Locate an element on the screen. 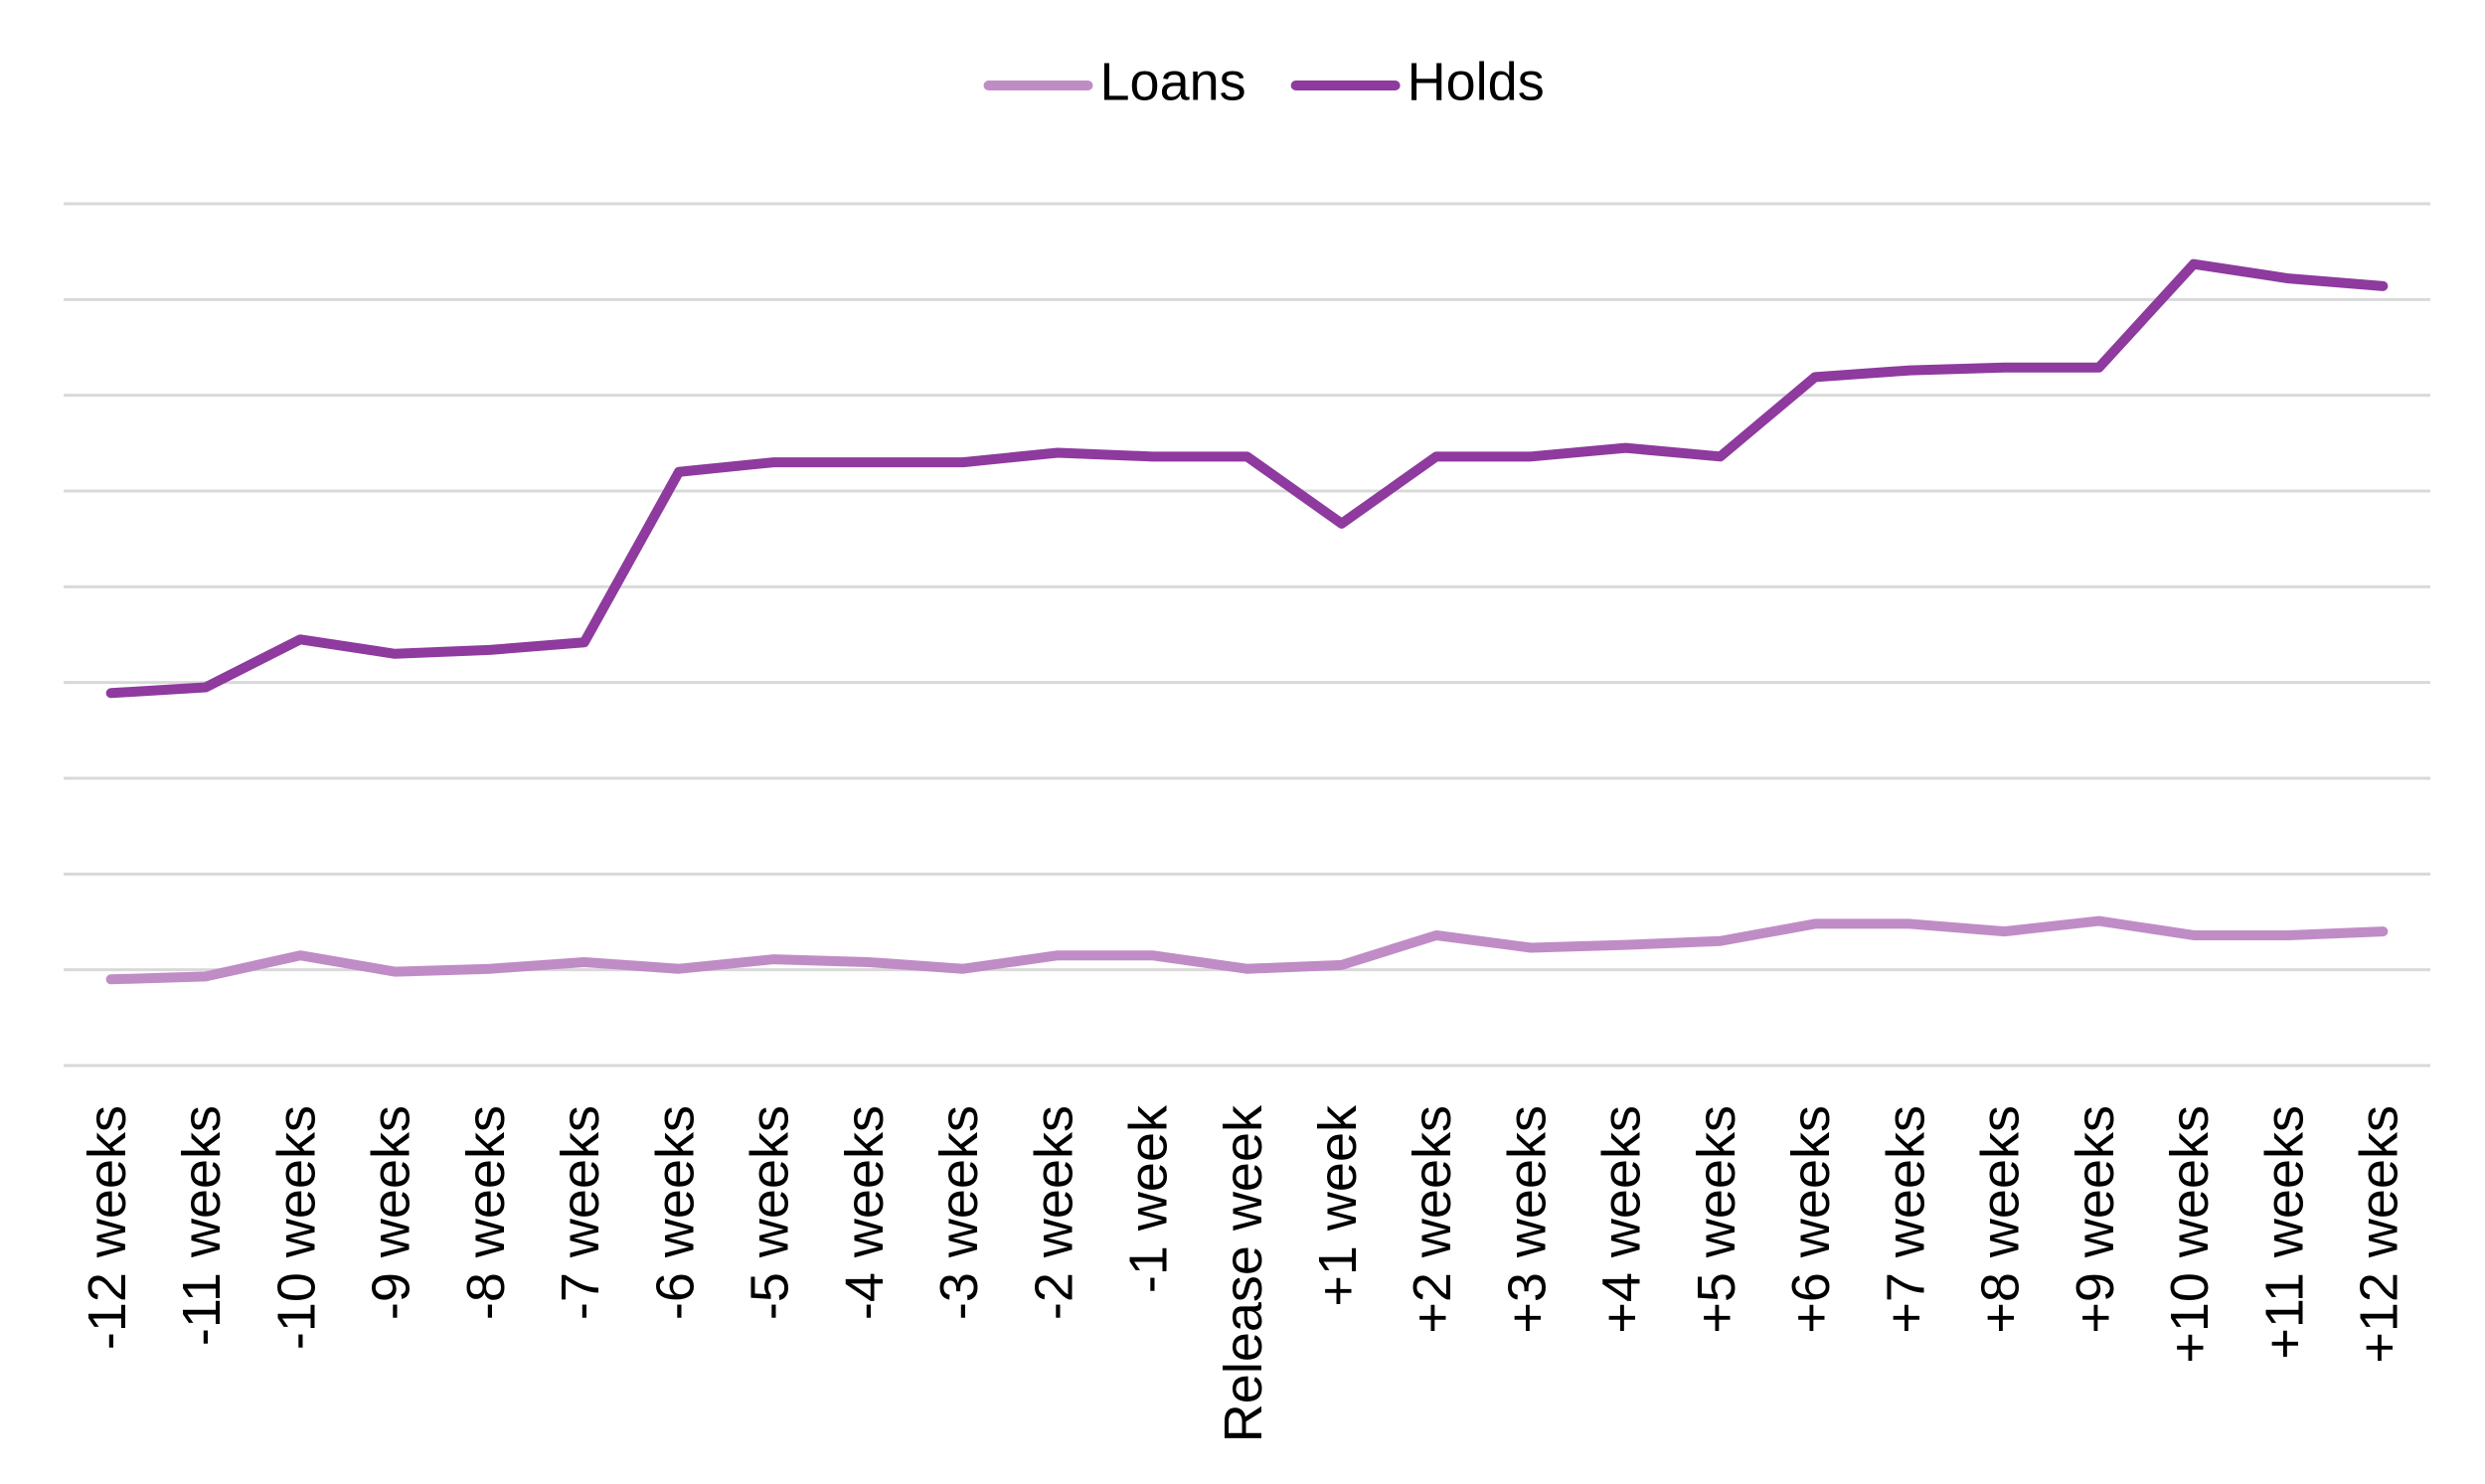  x-tick-label: +8 weeks is located at coordinates (2001, 1219).